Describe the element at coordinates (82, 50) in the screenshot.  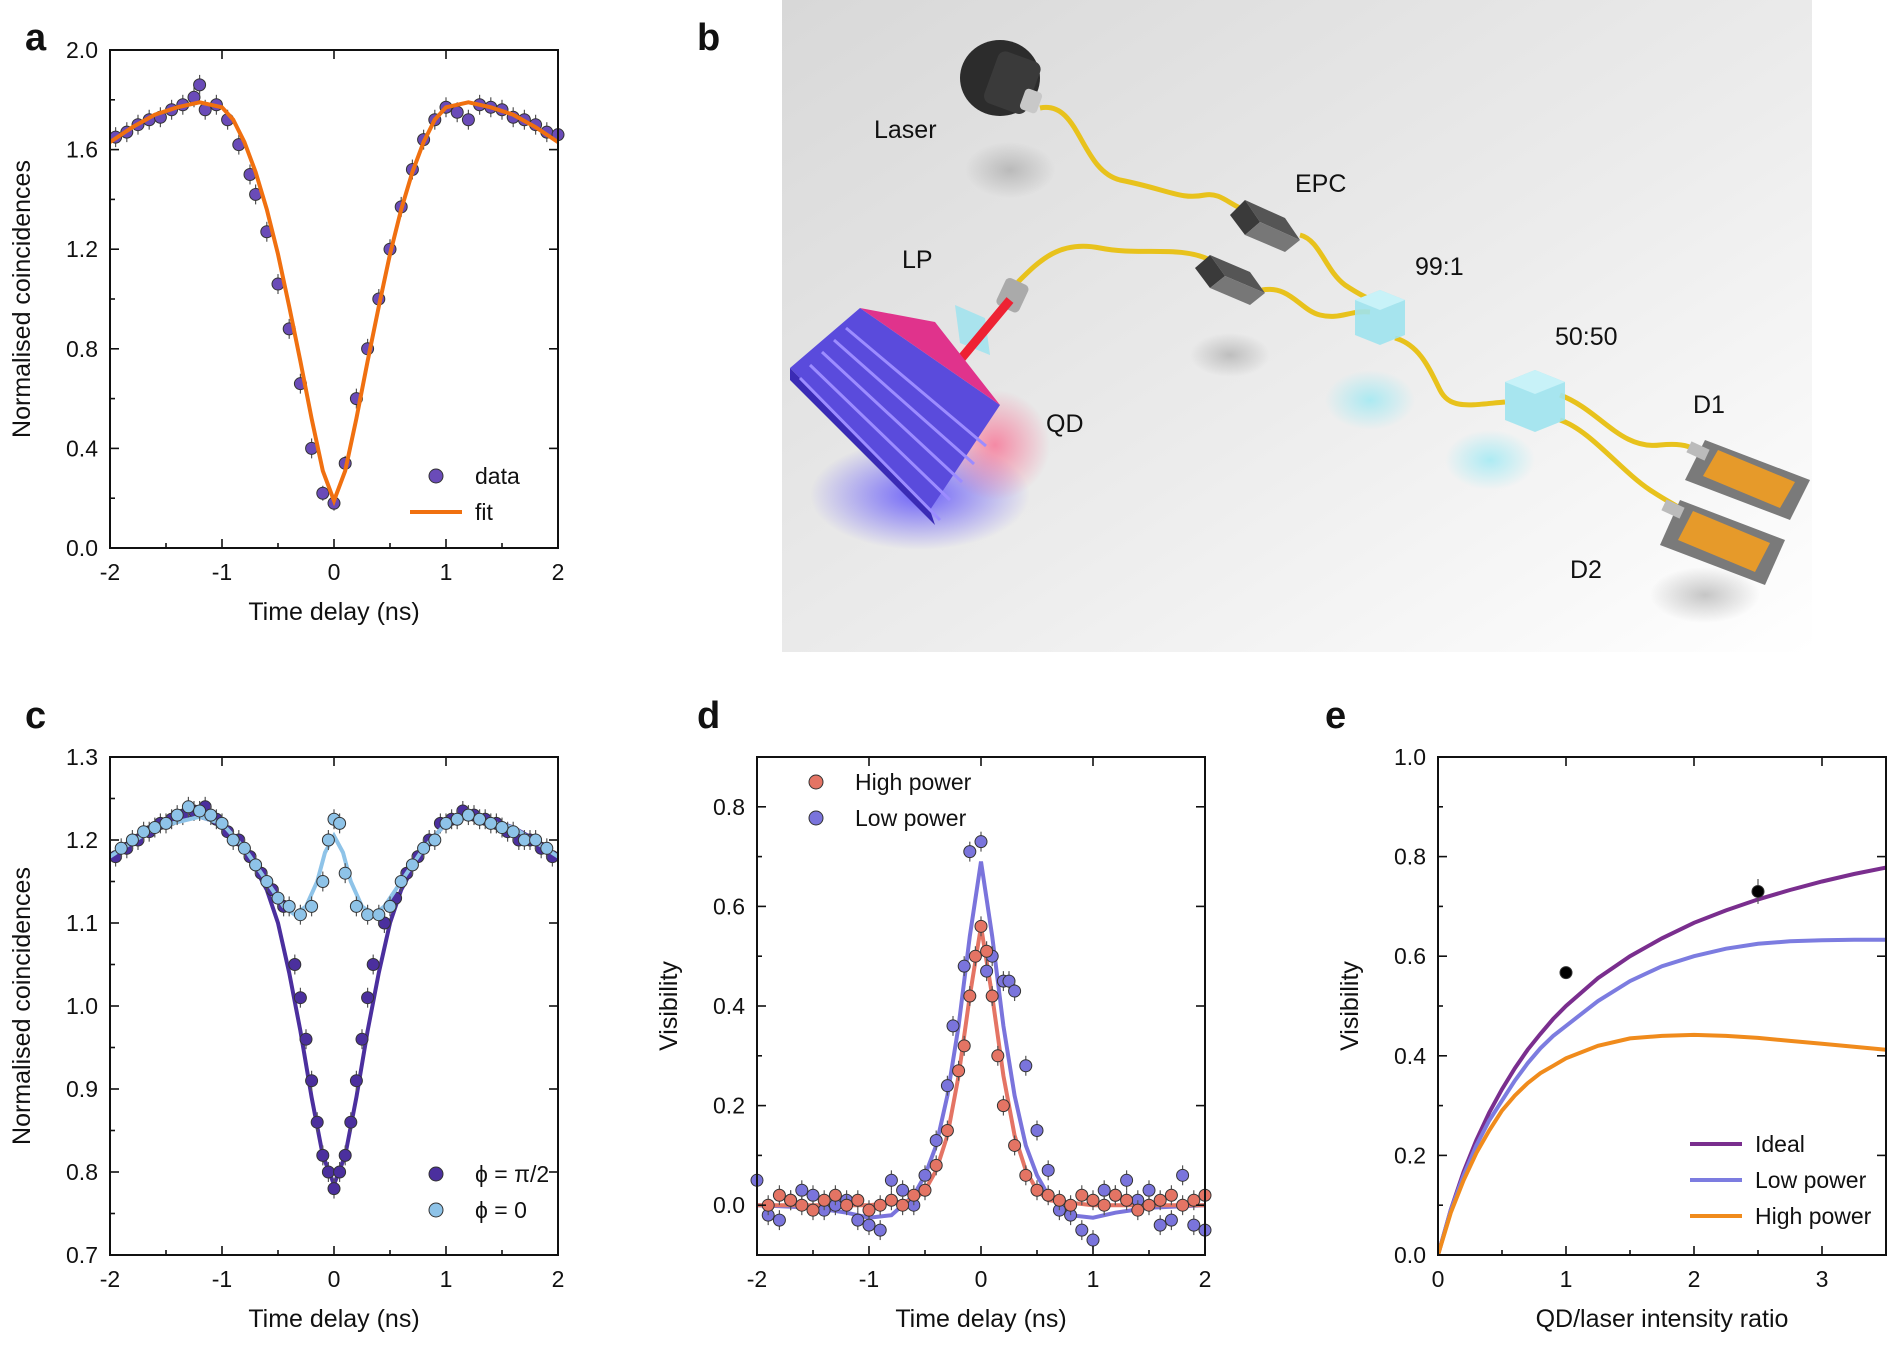
I see `y-tick-label: 2.0` at that location.